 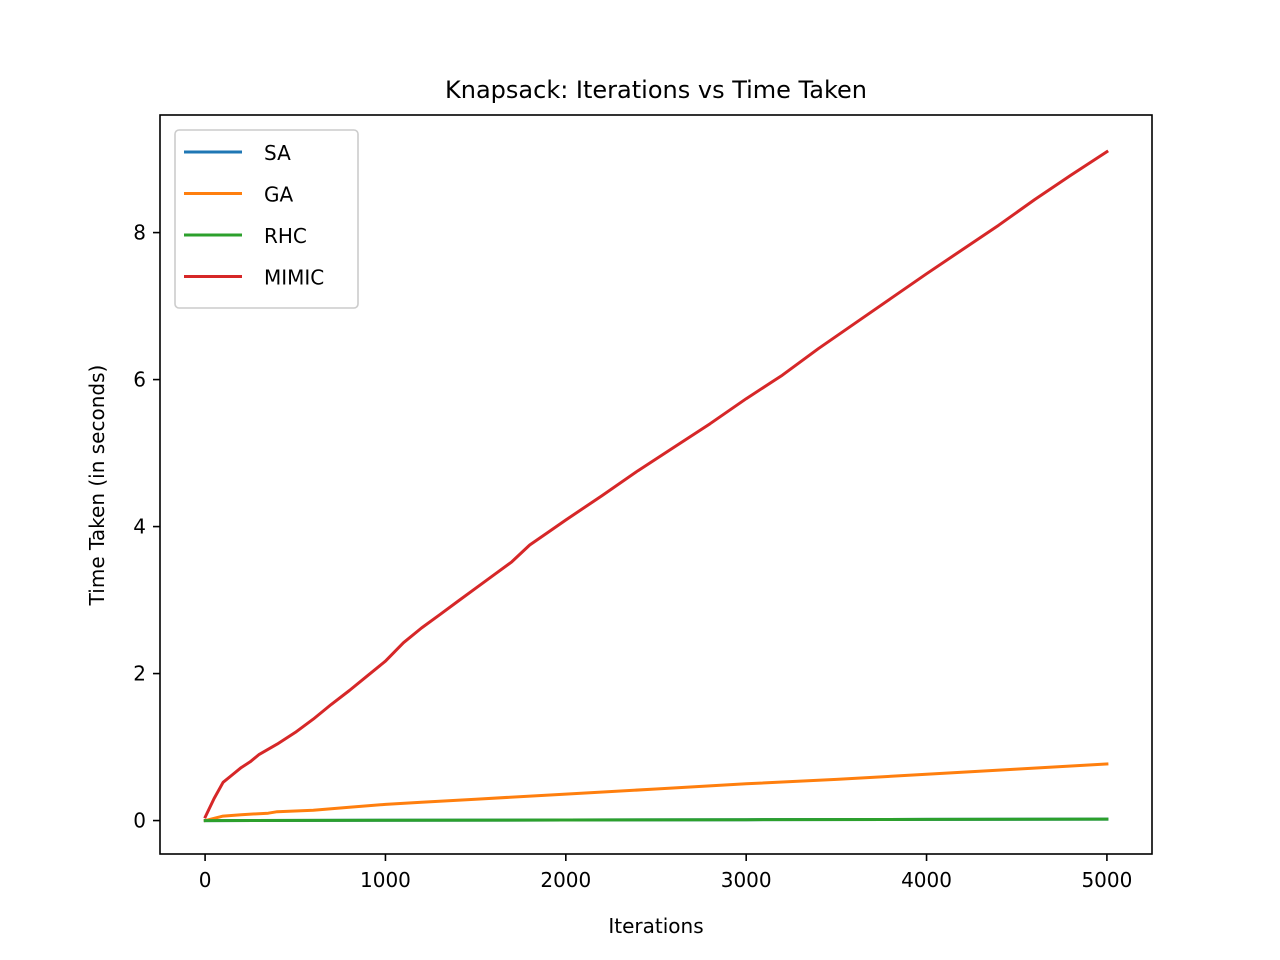 What do you see at coordinates (926, 880) in the screenshot?
I see `x-tick-label: 4000` at bounding box center [926, 880].